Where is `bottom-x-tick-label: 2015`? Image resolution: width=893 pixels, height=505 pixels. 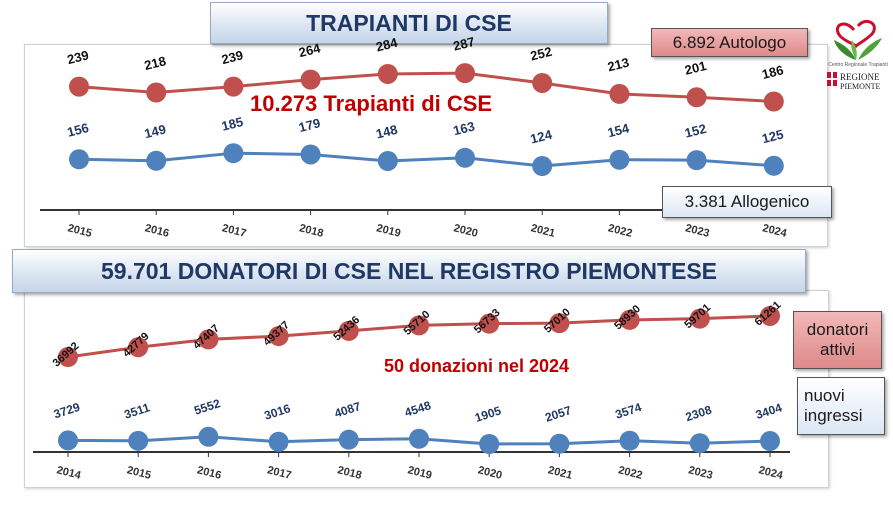 bottom-x-tick-label: 2015 is located at coordinates (139, 473).